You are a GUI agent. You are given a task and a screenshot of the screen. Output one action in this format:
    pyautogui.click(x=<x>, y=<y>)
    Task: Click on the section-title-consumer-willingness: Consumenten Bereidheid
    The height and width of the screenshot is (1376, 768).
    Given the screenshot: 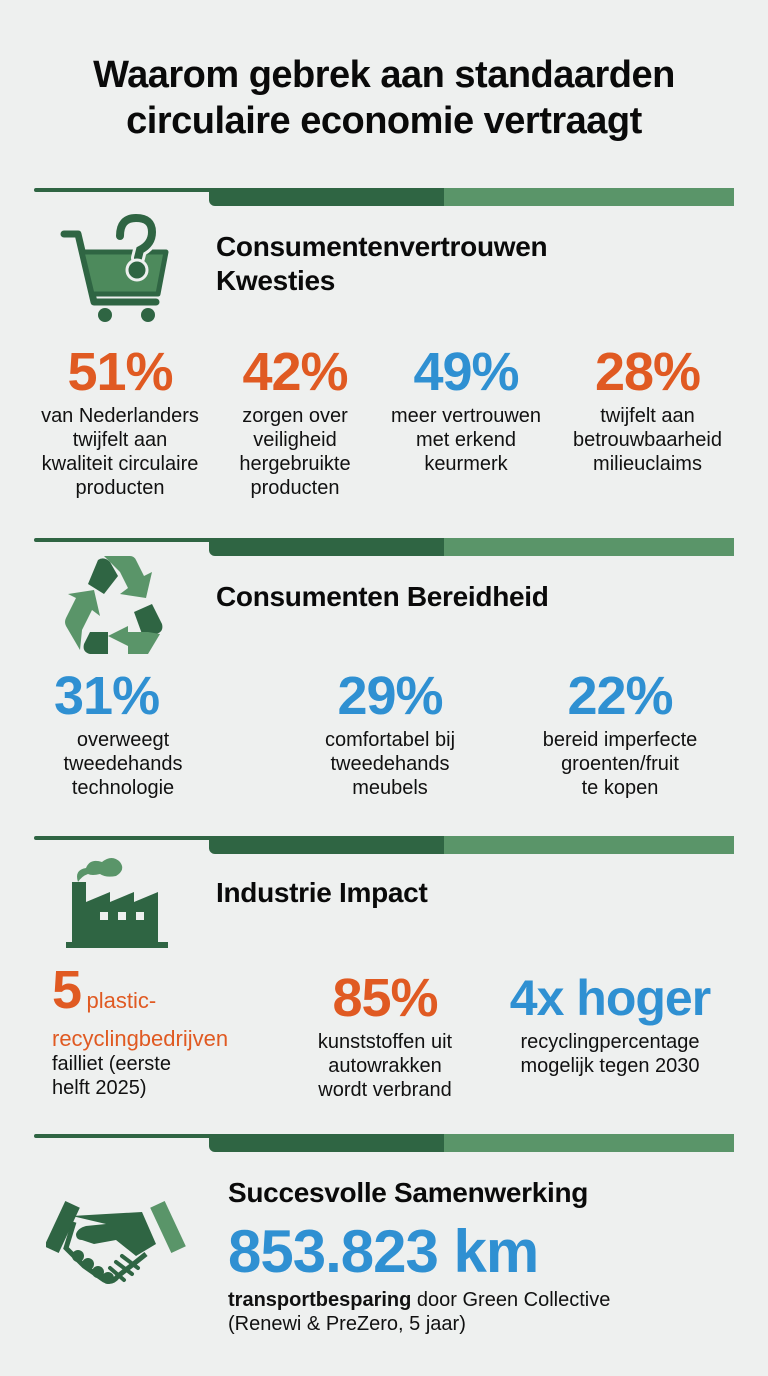 What is the action you would take?
    pyautogui.click(x=382, y=596)
    